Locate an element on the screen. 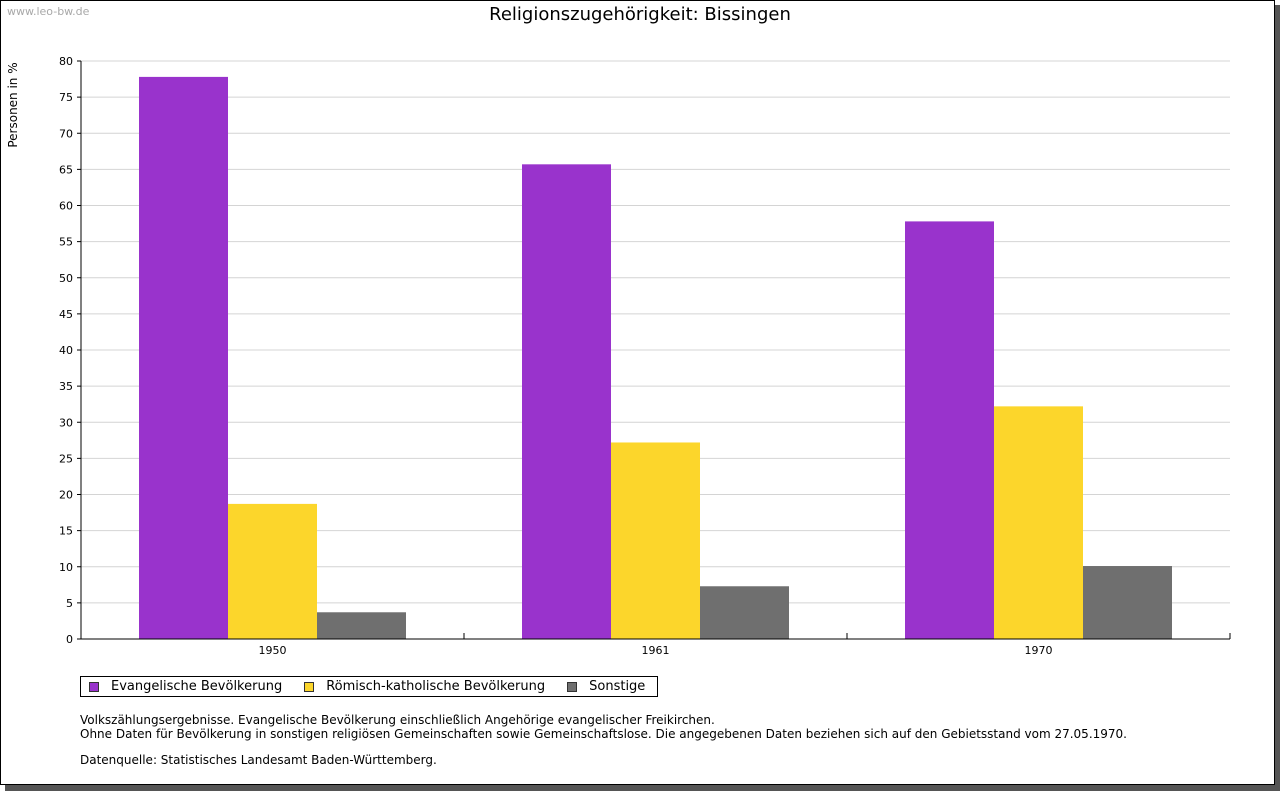  bar-sonstige-1970 is located at coordinates (1127, 602).